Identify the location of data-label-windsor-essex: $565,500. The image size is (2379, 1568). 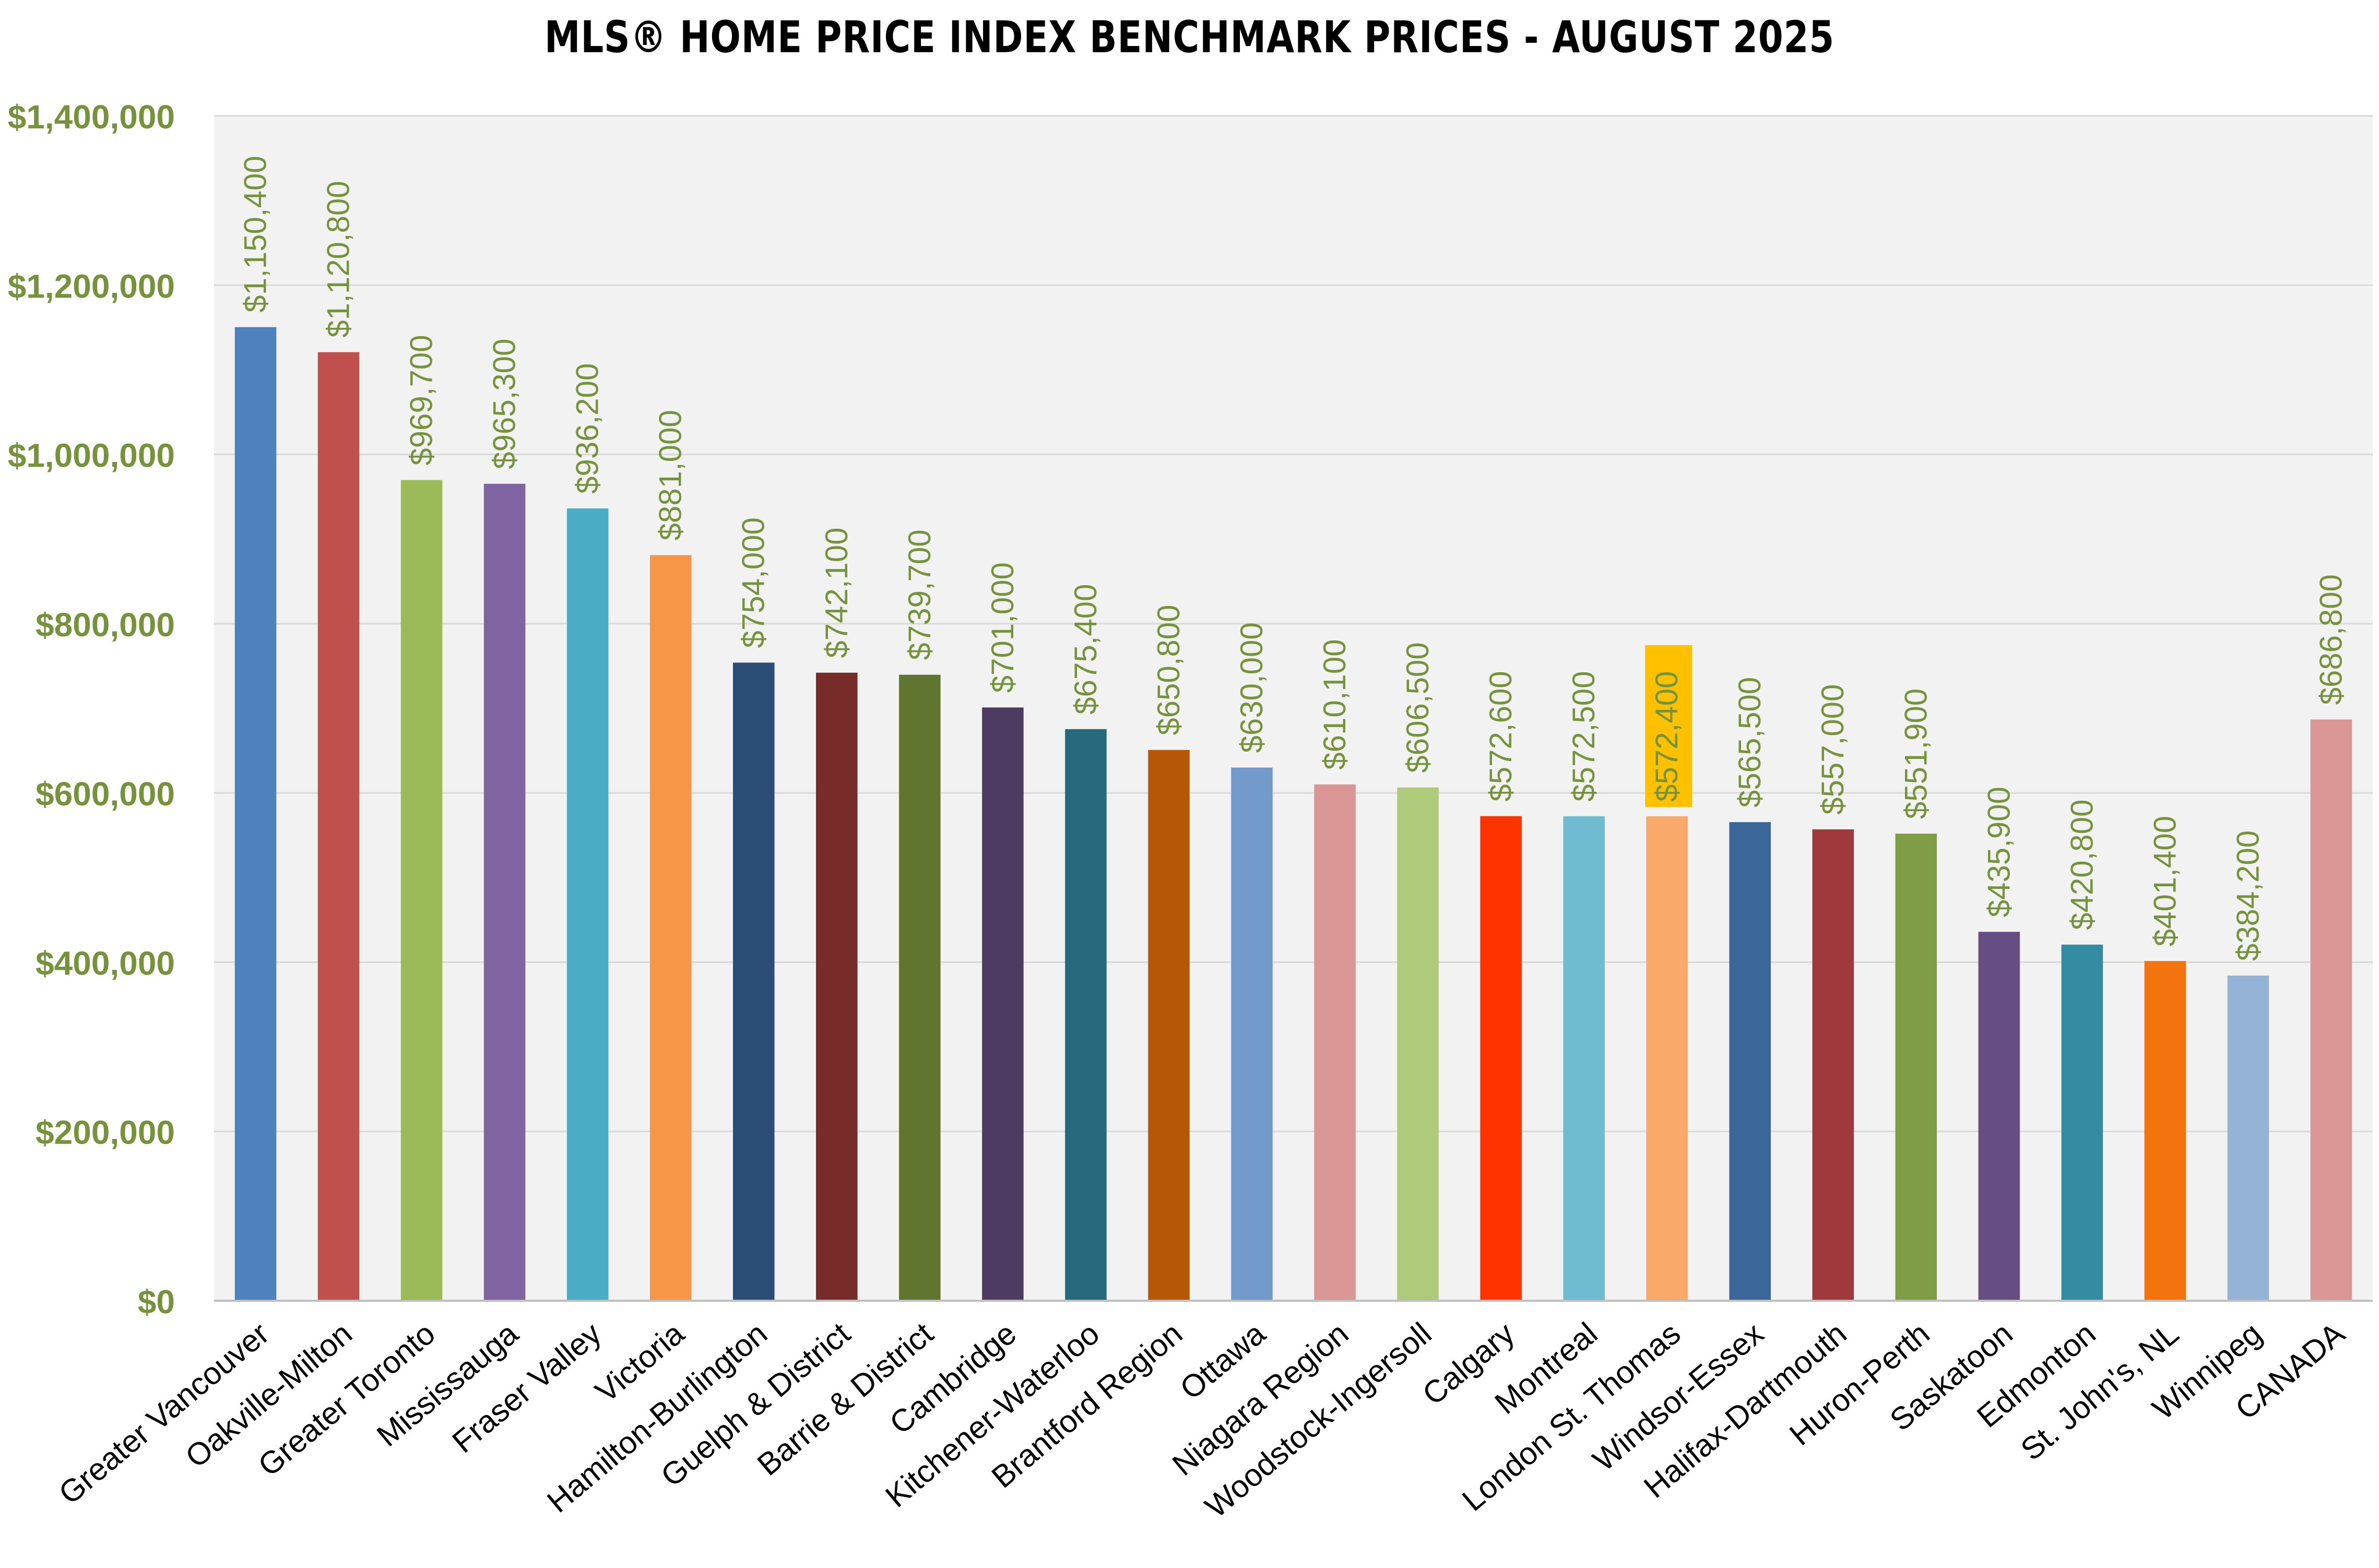
(1749, 742).